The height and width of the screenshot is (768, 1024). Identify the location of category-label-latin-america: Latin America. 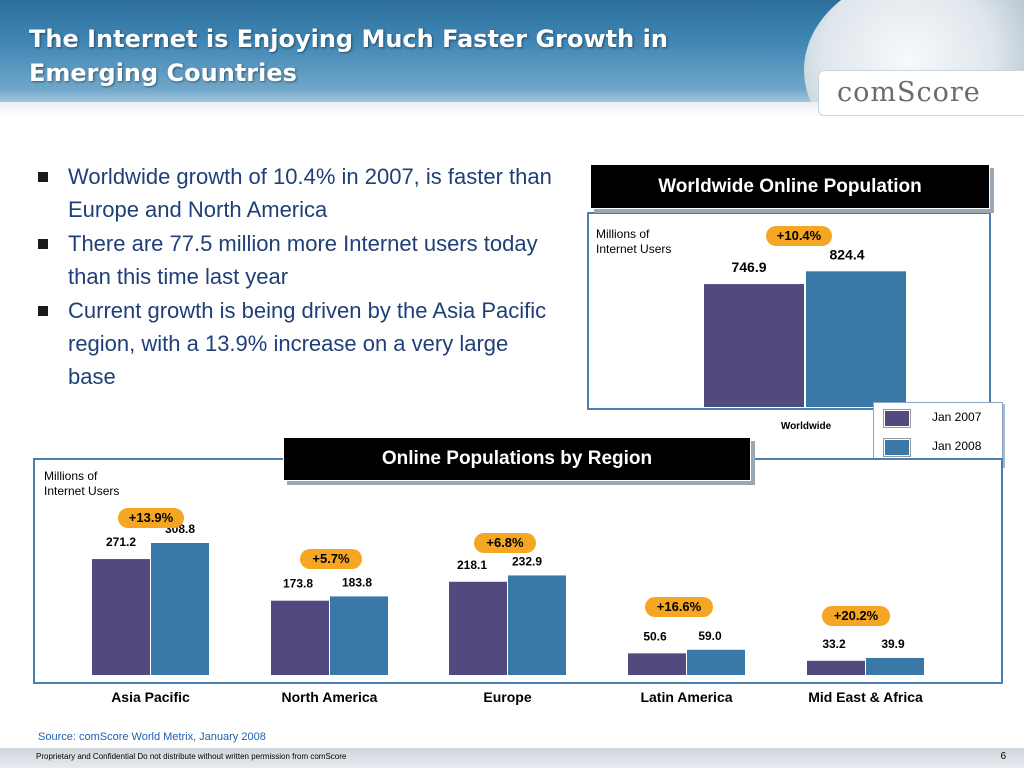
(686, 697).